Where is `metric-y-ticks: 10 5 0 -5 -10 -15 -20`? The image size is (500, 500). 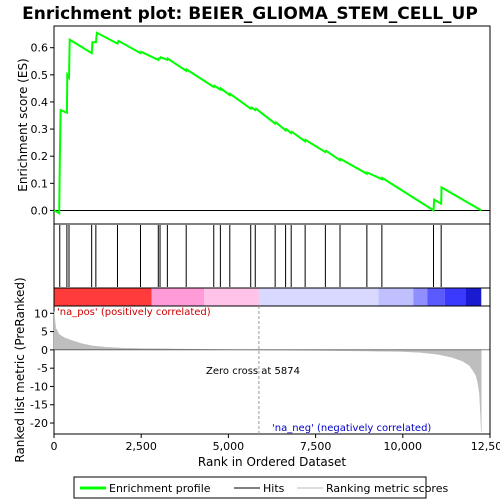
metric-y-ticks: 10 5 0 -5 -10 -15 -20 is located at coordinates (42, 368).